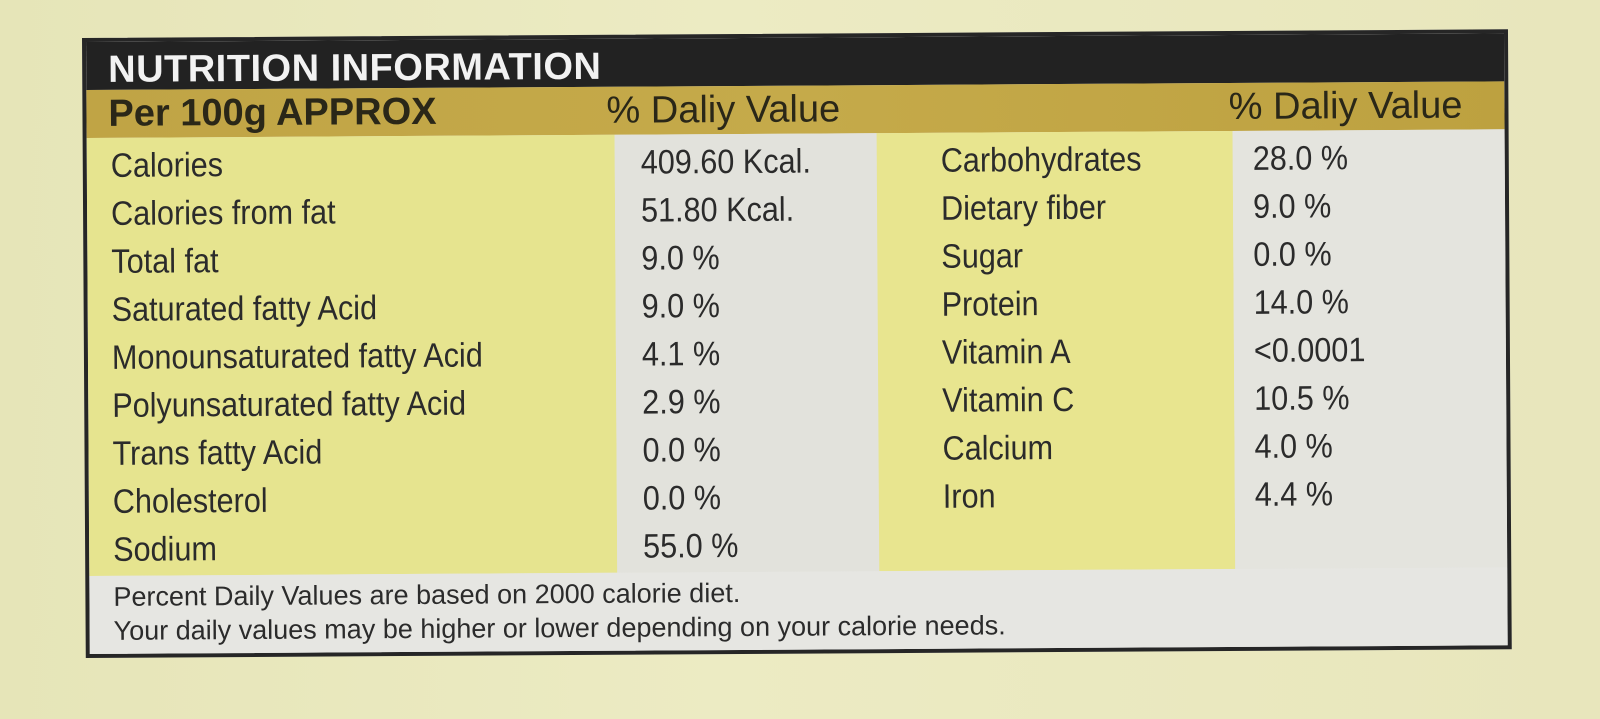 The image size is (1600, 719). Describe the element at coordinates (297, 356) in the screenshot. I see `nutrient-name: Monounsaturated fatty Acid` at that location.